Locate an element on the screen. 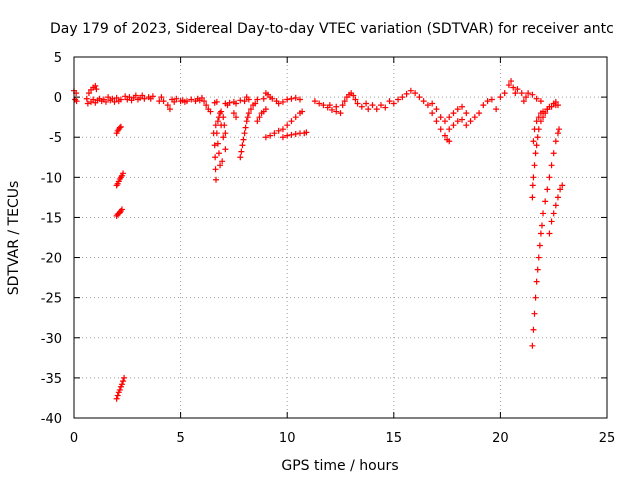 Image resolution: width=640 pixels, height=480 pixels. y-tick-label: -5 is located at coordinates (55, 138).